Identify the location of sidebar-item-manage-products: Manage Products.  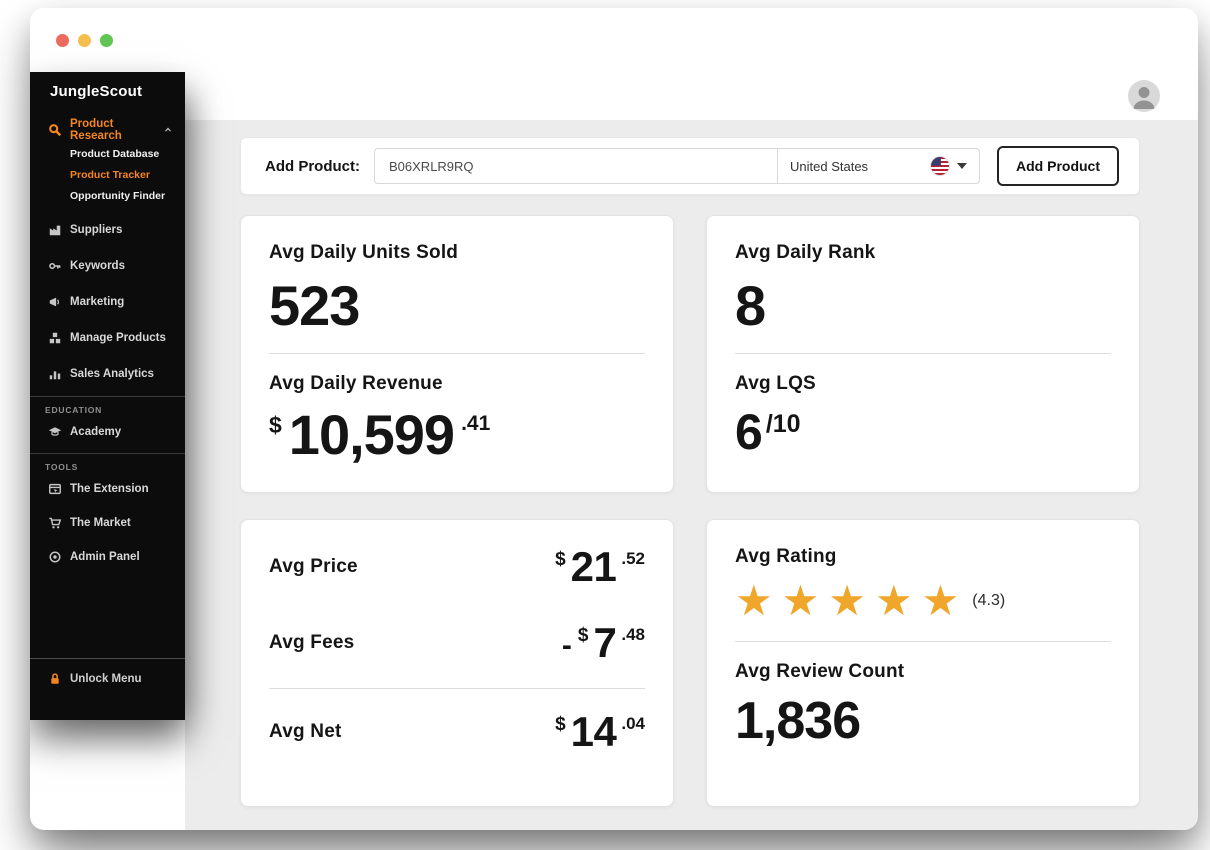
(107, 338).